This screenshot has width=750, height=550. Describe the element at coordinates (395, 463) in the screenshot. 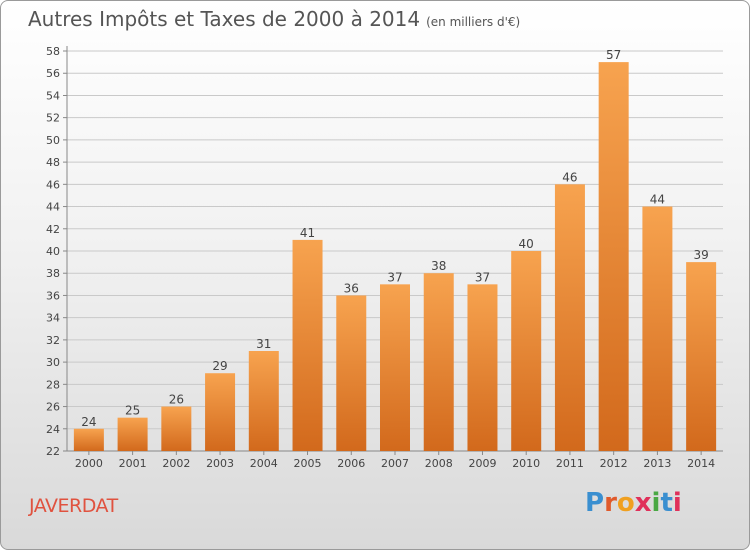

I see `x-tick-label: 2007` at that location.